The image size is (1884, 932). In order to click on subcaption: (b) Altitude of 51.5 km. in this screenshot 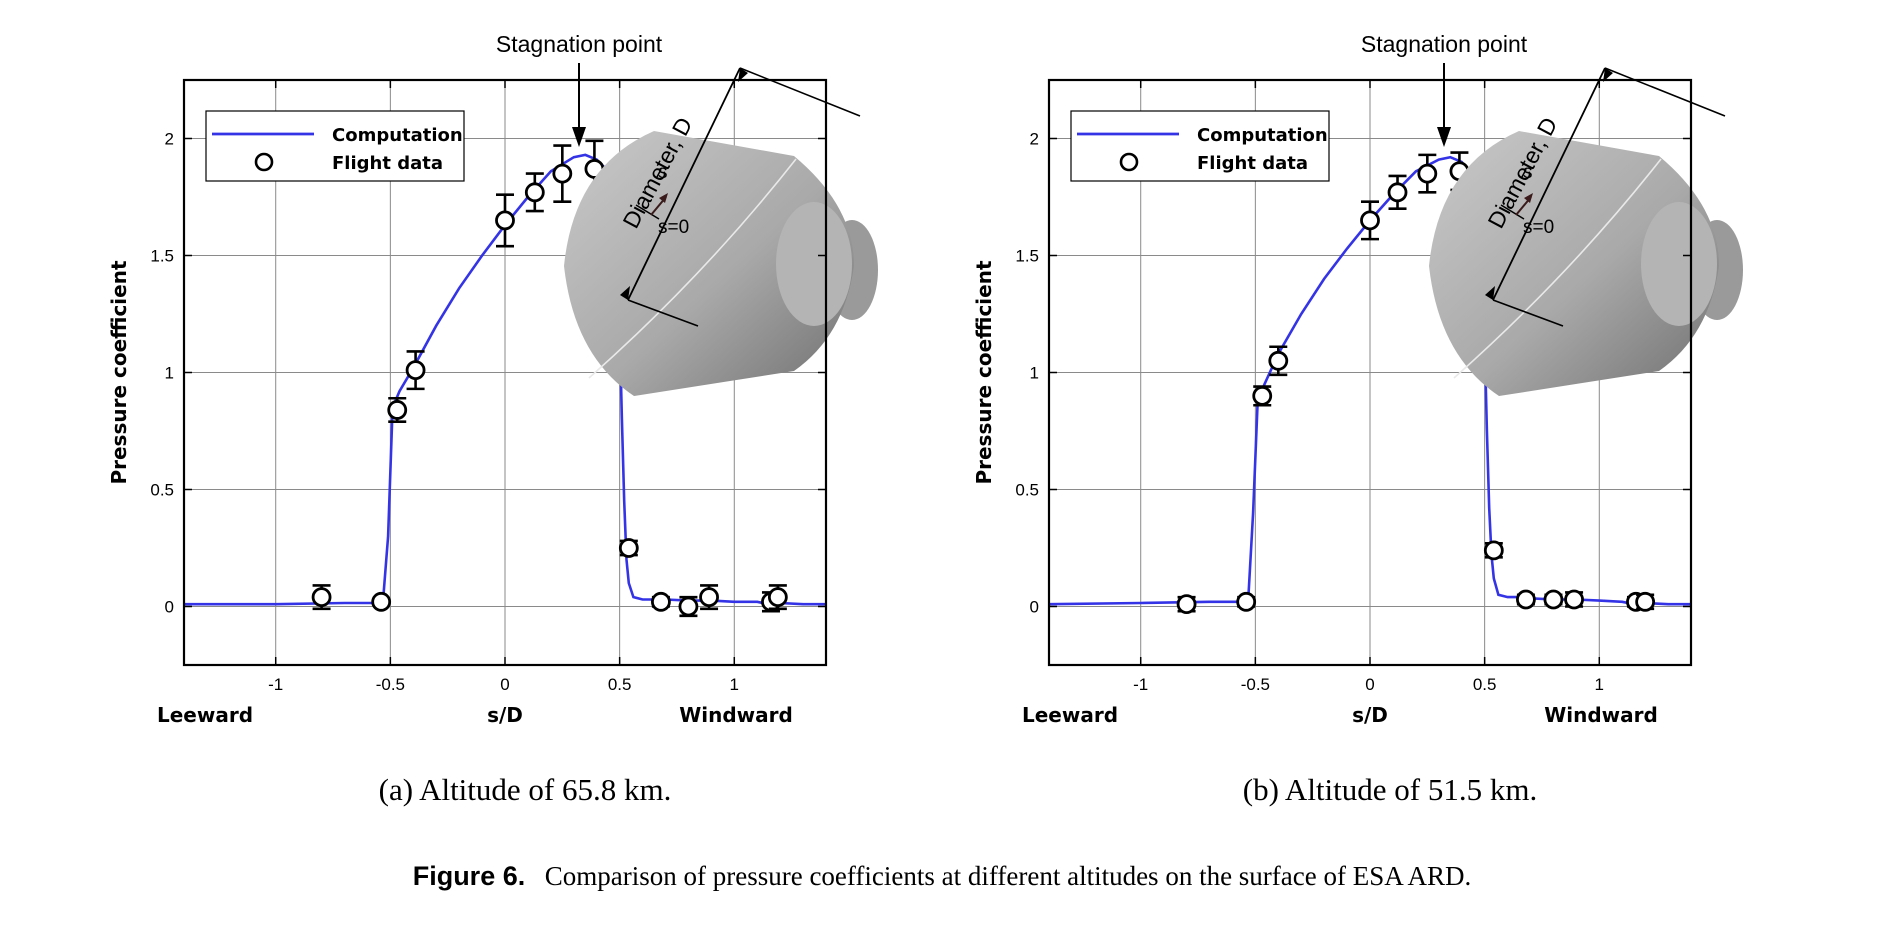, I will do `click(1390, 789)`.